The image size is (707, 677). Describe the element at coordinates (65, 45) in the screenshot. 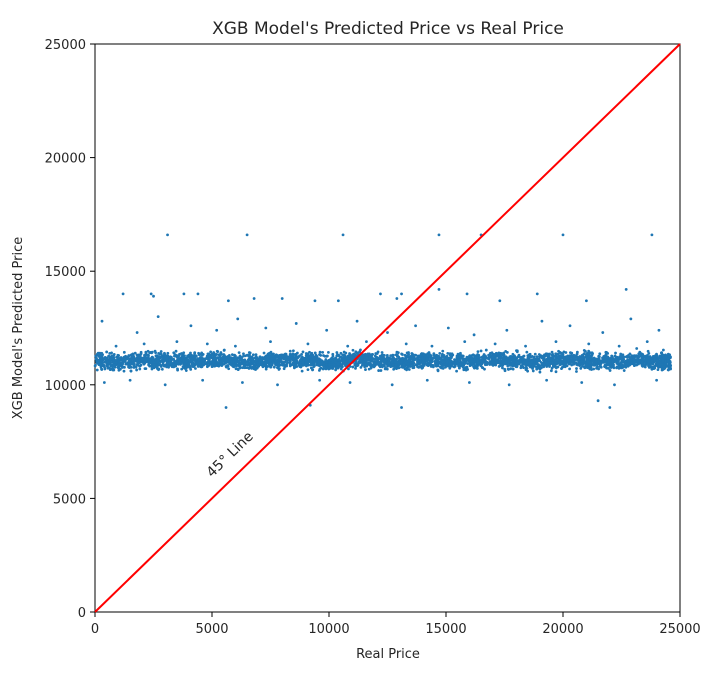

I see `y-tick-label: 25000` at that location.